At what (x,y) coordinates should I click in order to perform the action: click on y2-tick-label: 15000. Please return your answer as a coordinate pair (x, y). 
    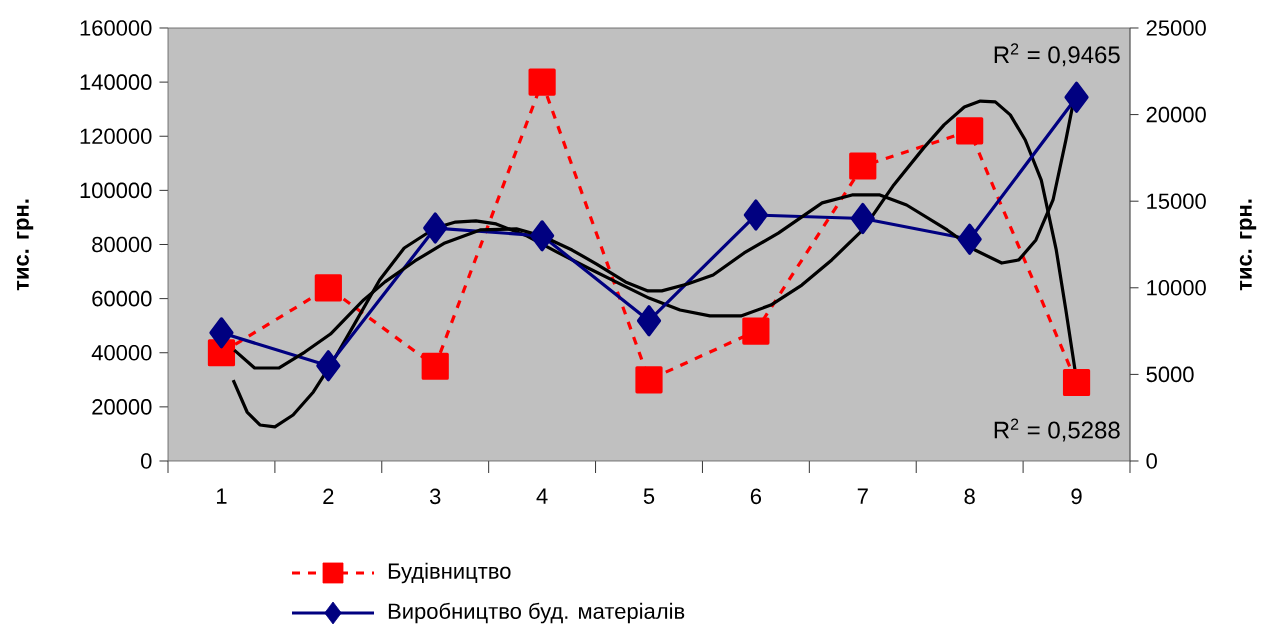
    Looking at the image, I should click on (1176, 201).